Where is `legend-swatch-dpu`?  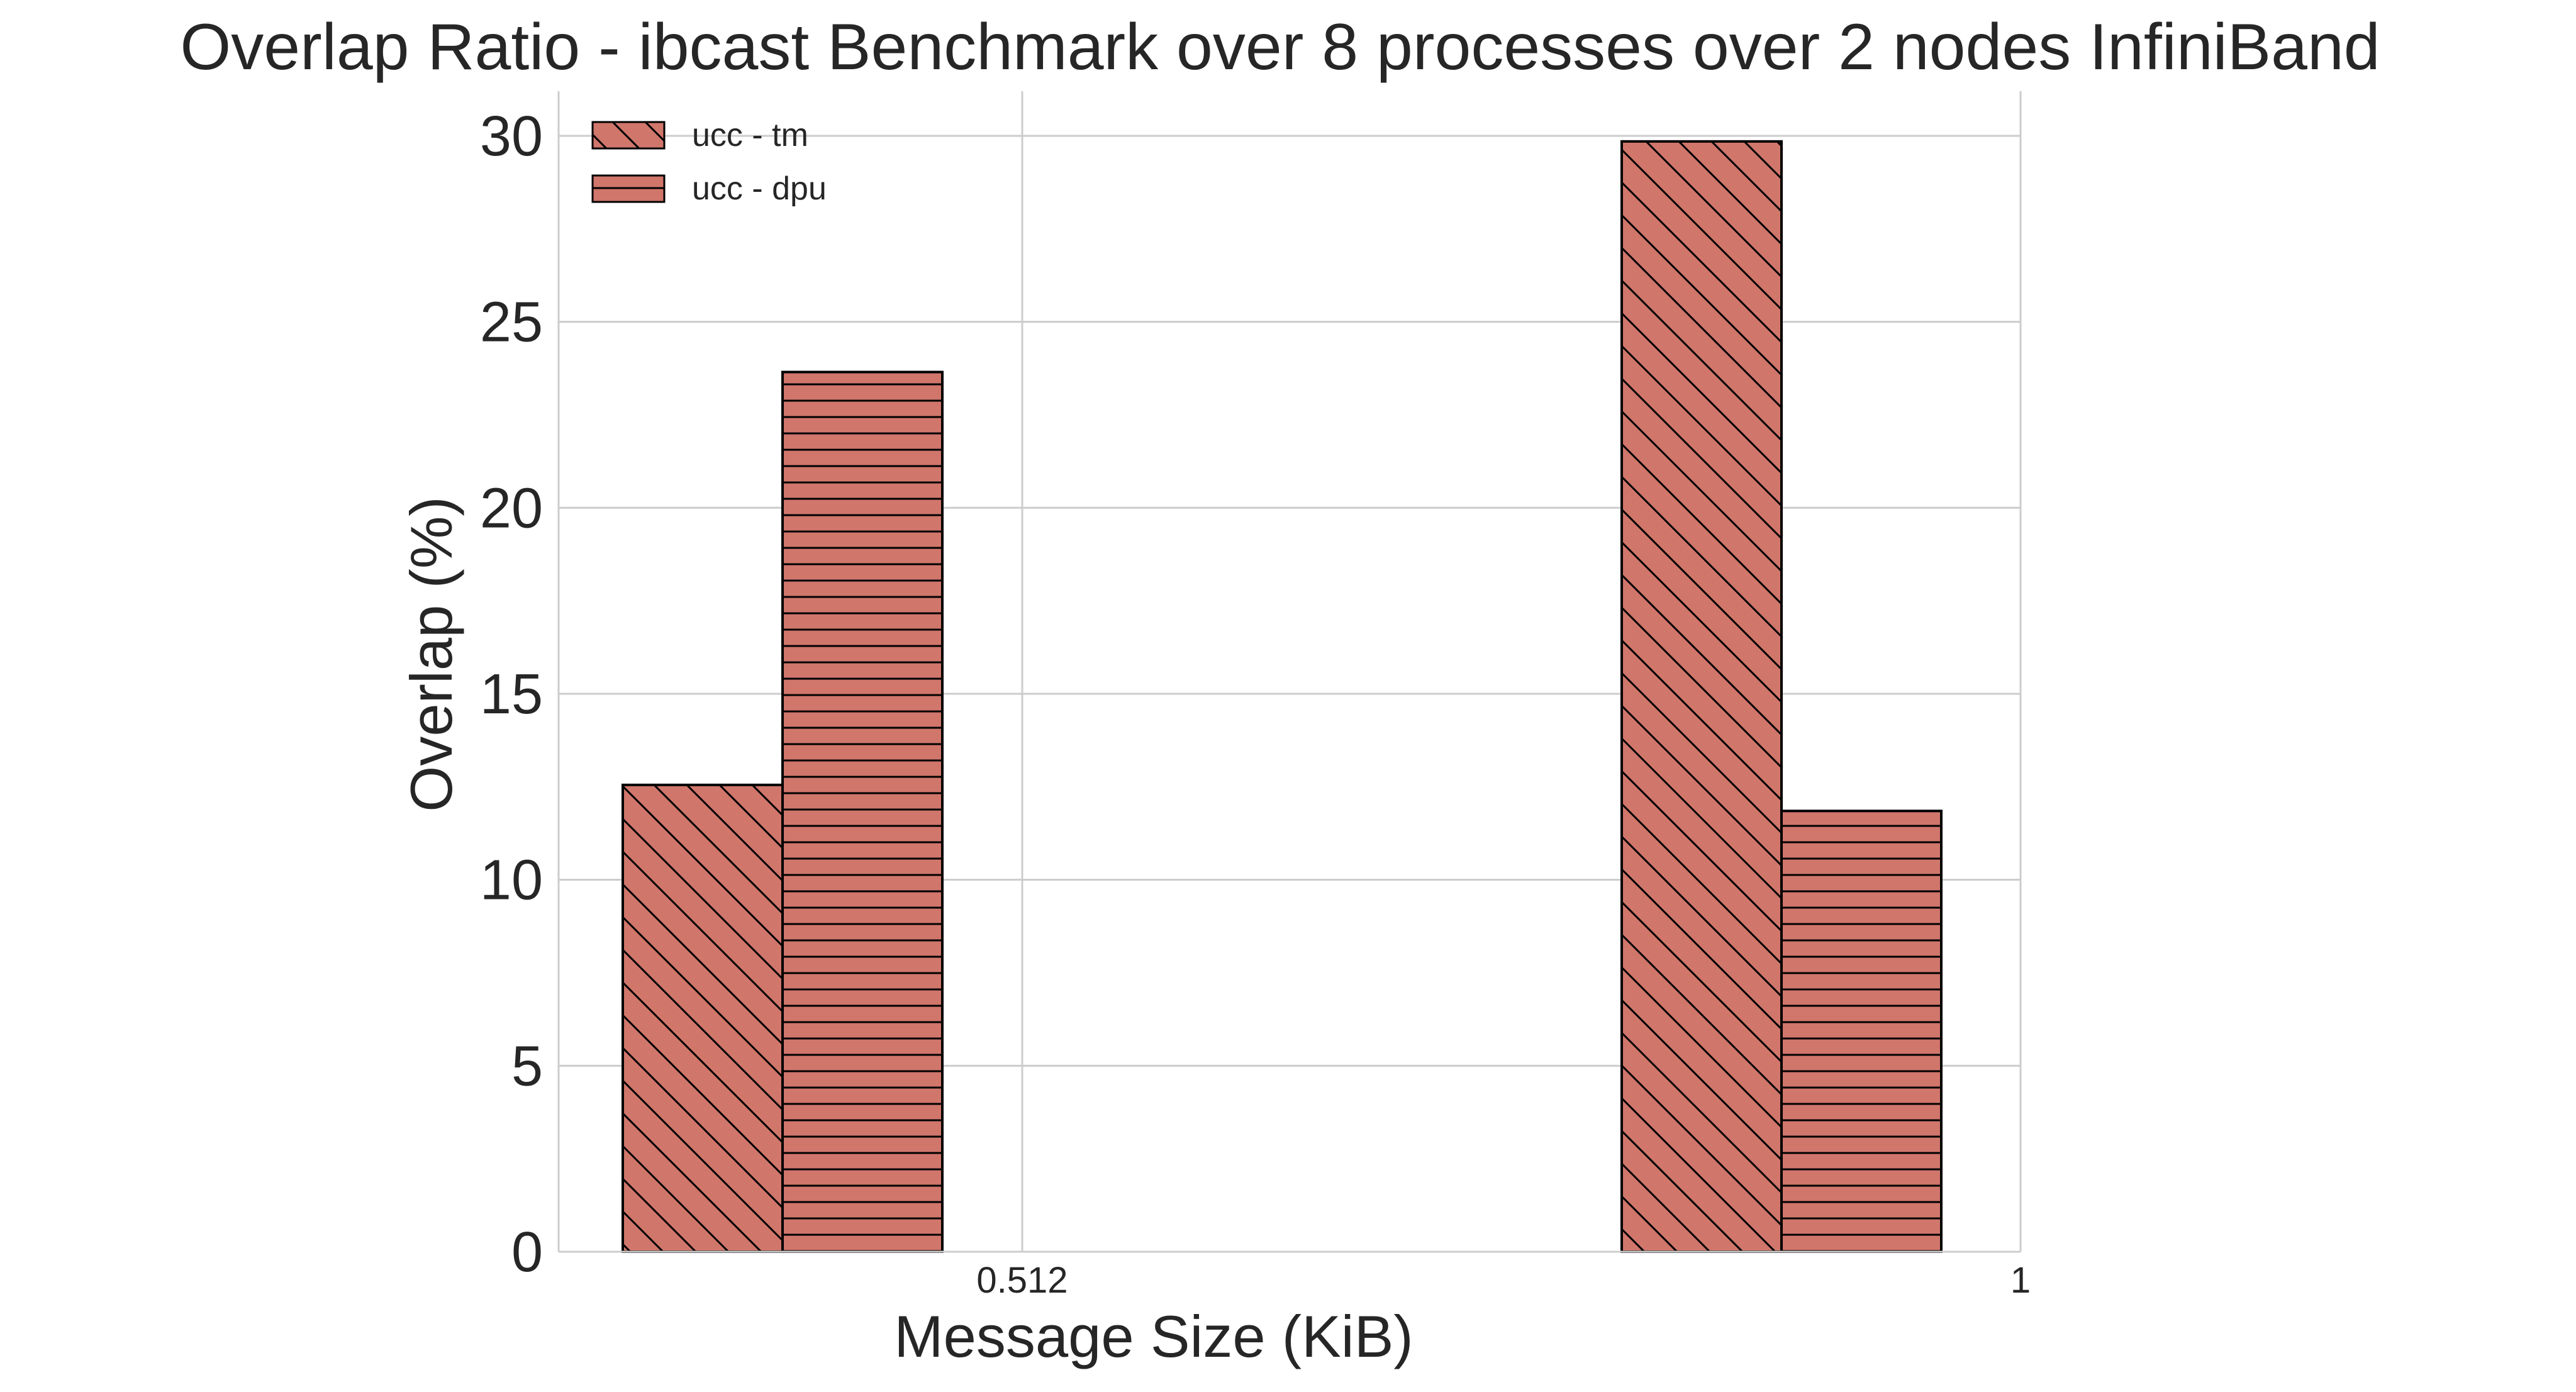 legend-swatch-dpu is located at coordinates (628, 189).